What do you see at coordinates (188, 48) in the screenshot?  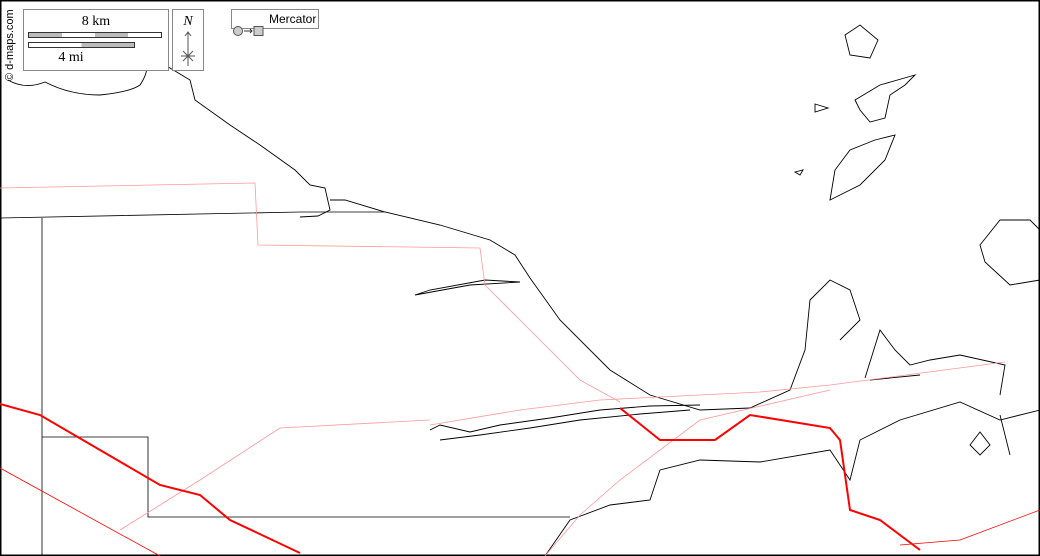 I see `compass-icon` at bounding box center [188, 48].